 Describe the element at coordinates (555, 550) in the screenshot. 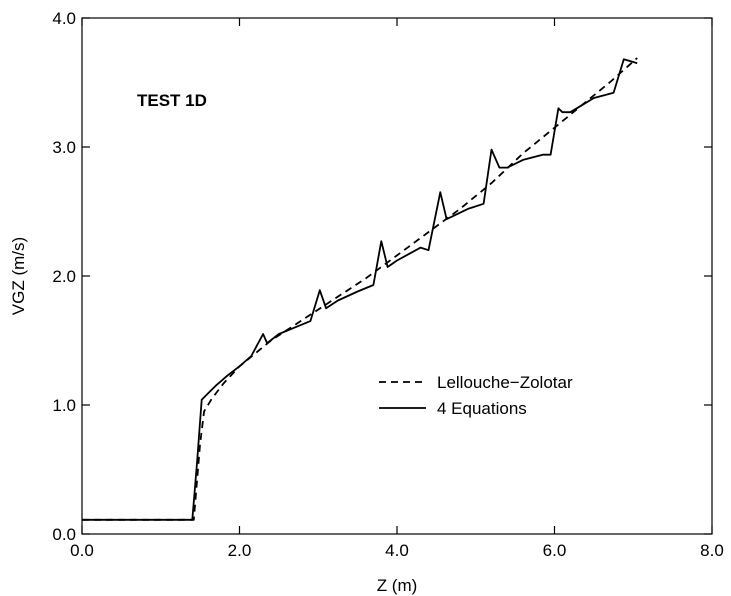

I see `x-tick-label: 6.0` at that location.